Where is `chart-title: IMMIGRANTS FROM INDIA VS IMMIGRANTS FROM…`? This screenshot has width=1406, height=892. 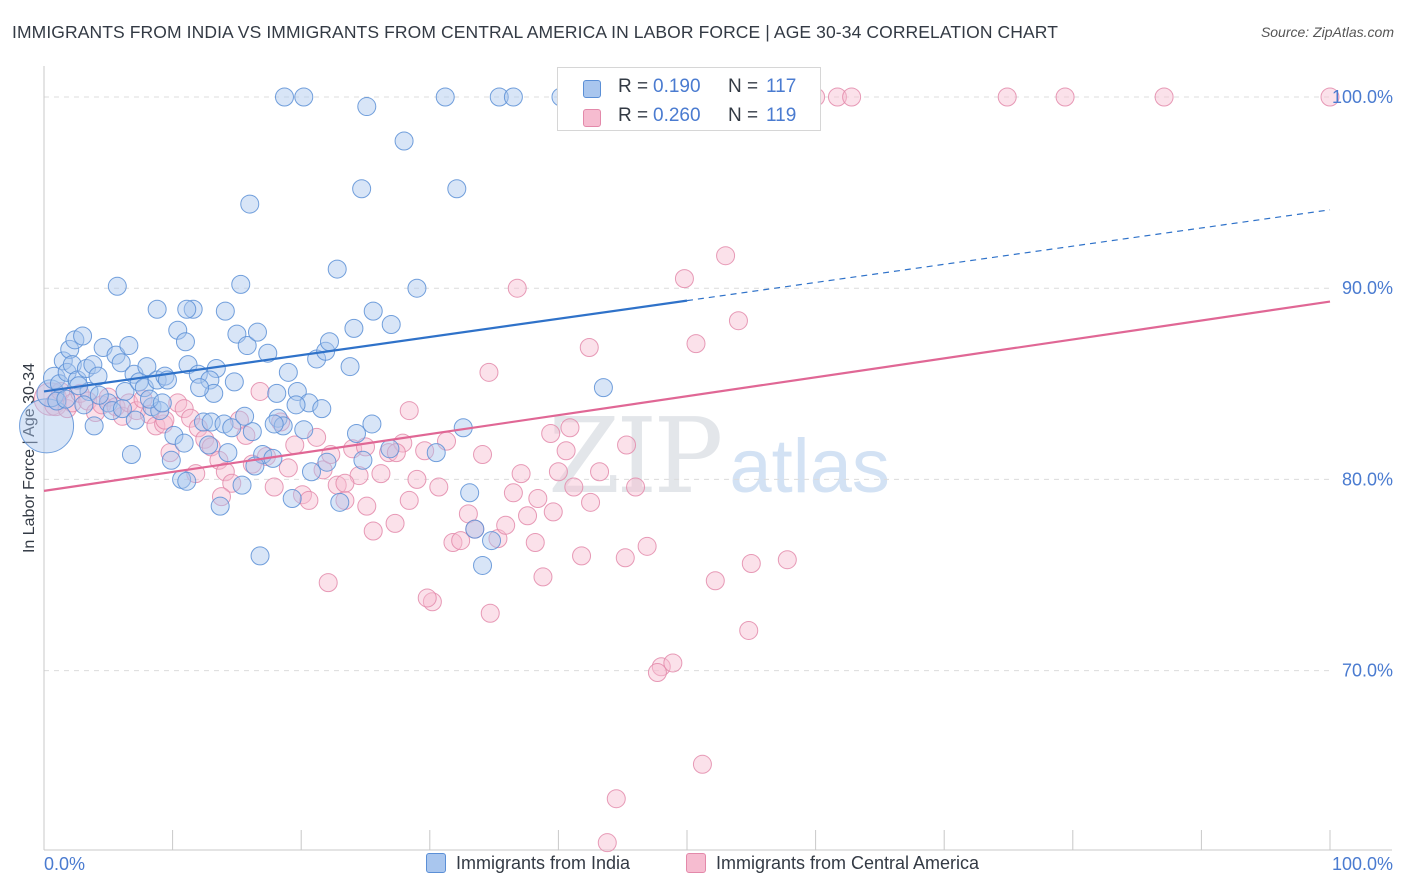 chart-title: IMMIGRANTS FROM INDIA VS IMMIGRANTS FROM… is located at coordinates (535, 32).